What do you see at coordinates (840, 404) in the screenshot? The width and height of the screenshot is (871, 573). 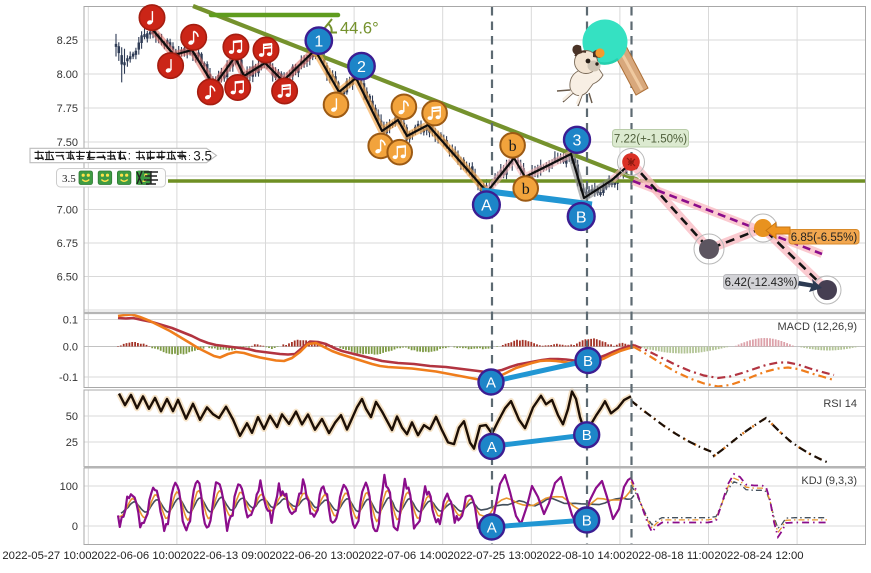 I see `svg-text: RSI 14` at bounding box center [840, 404].